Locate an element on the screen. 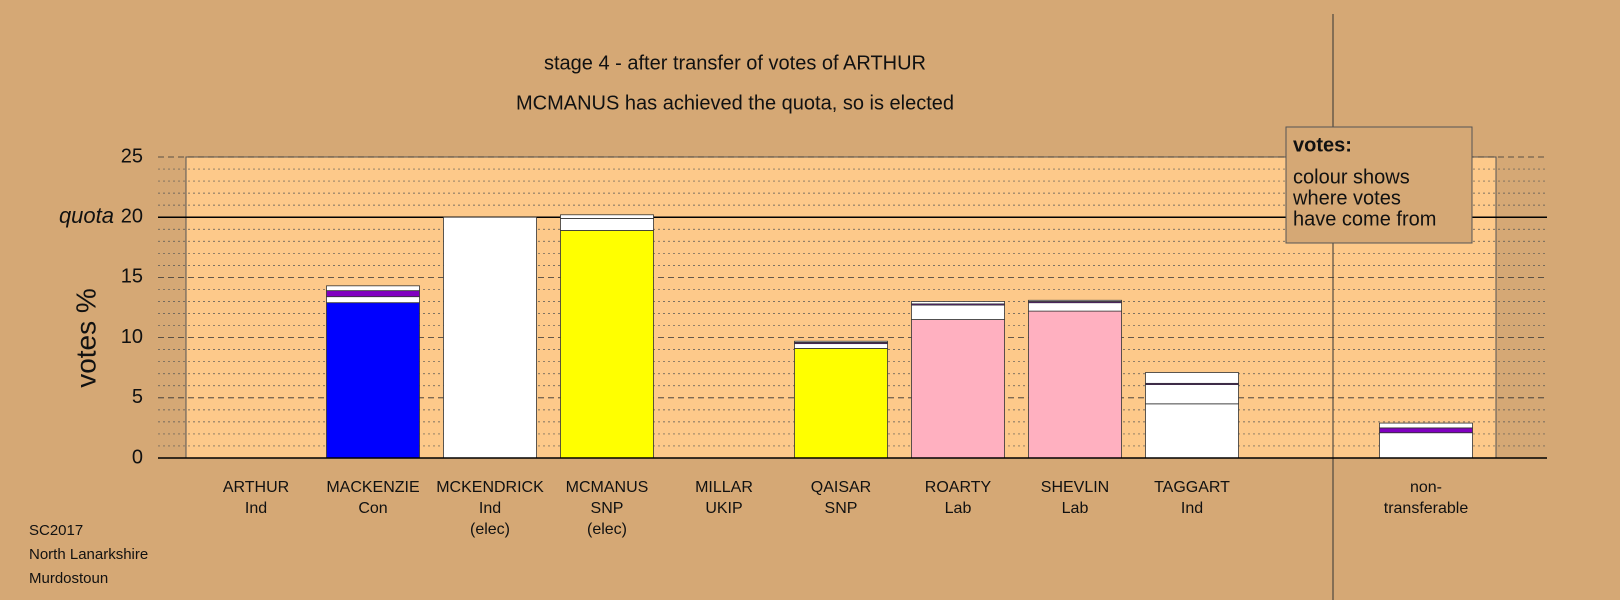 The image size is (1620, 600). x-tick-label: MCMANUS is located at coordinates (607, 487).